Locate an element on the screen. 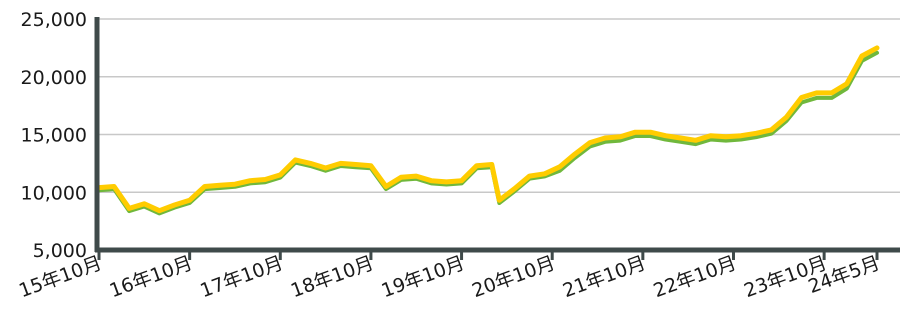 Image resolution: width=900 pixels, height=328 pixels. y-tick-label: 25,000 is located at coordinates (54, 20).